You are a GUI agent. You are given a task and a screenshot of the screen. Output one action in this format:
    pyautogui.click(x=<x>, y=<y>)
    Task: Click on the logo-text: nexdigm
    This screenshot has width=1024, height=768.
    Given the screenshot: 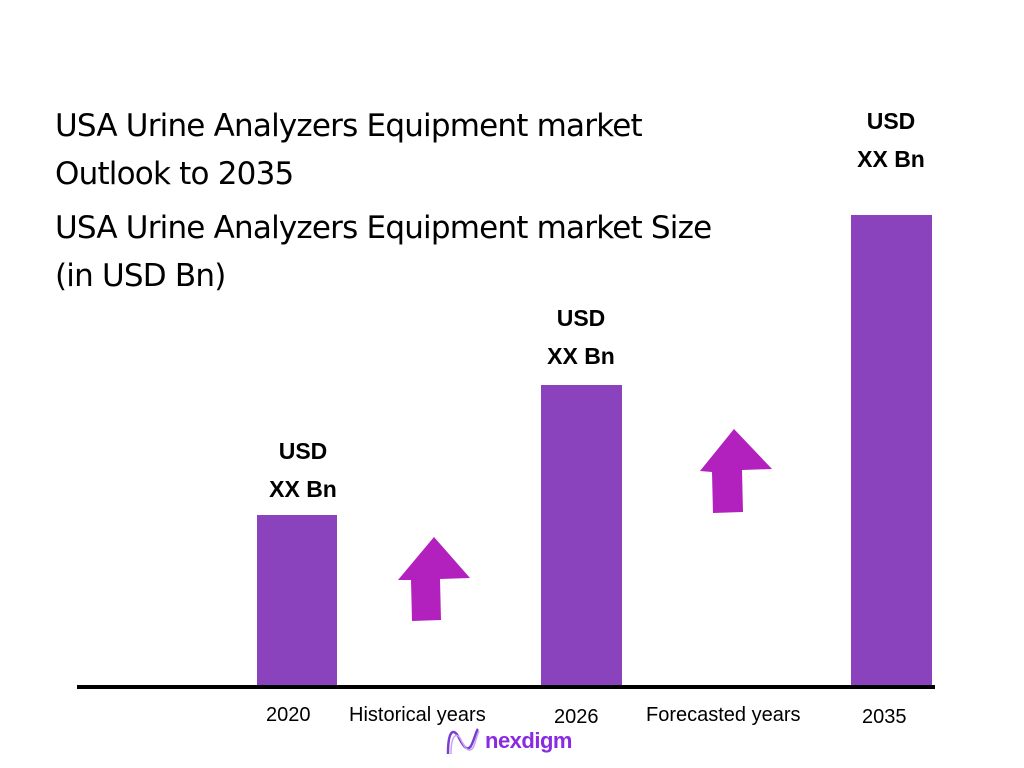 What is the action you would take?
    pyautogui.click(x=528, y=740)
    